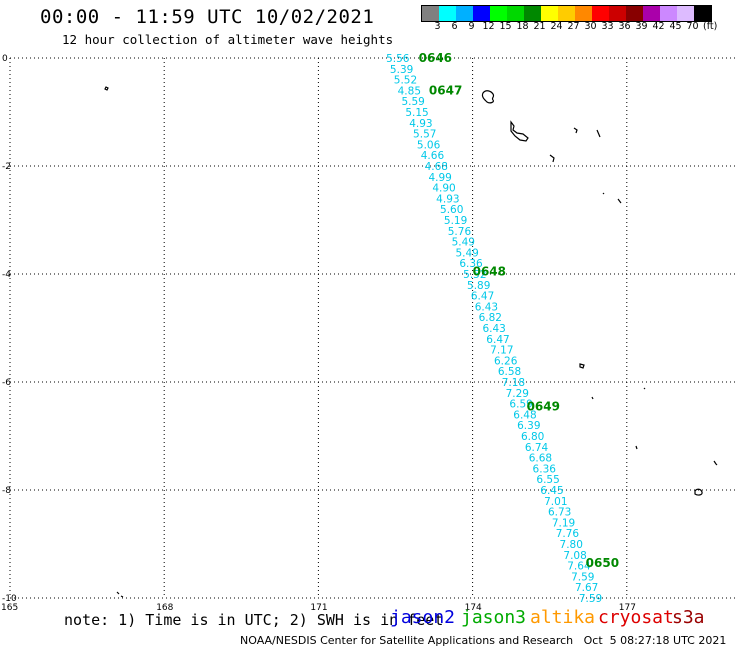 The width and height of the screenshot is (740, 650). I want to click on swh-value: 7.01, so click(555, 502).